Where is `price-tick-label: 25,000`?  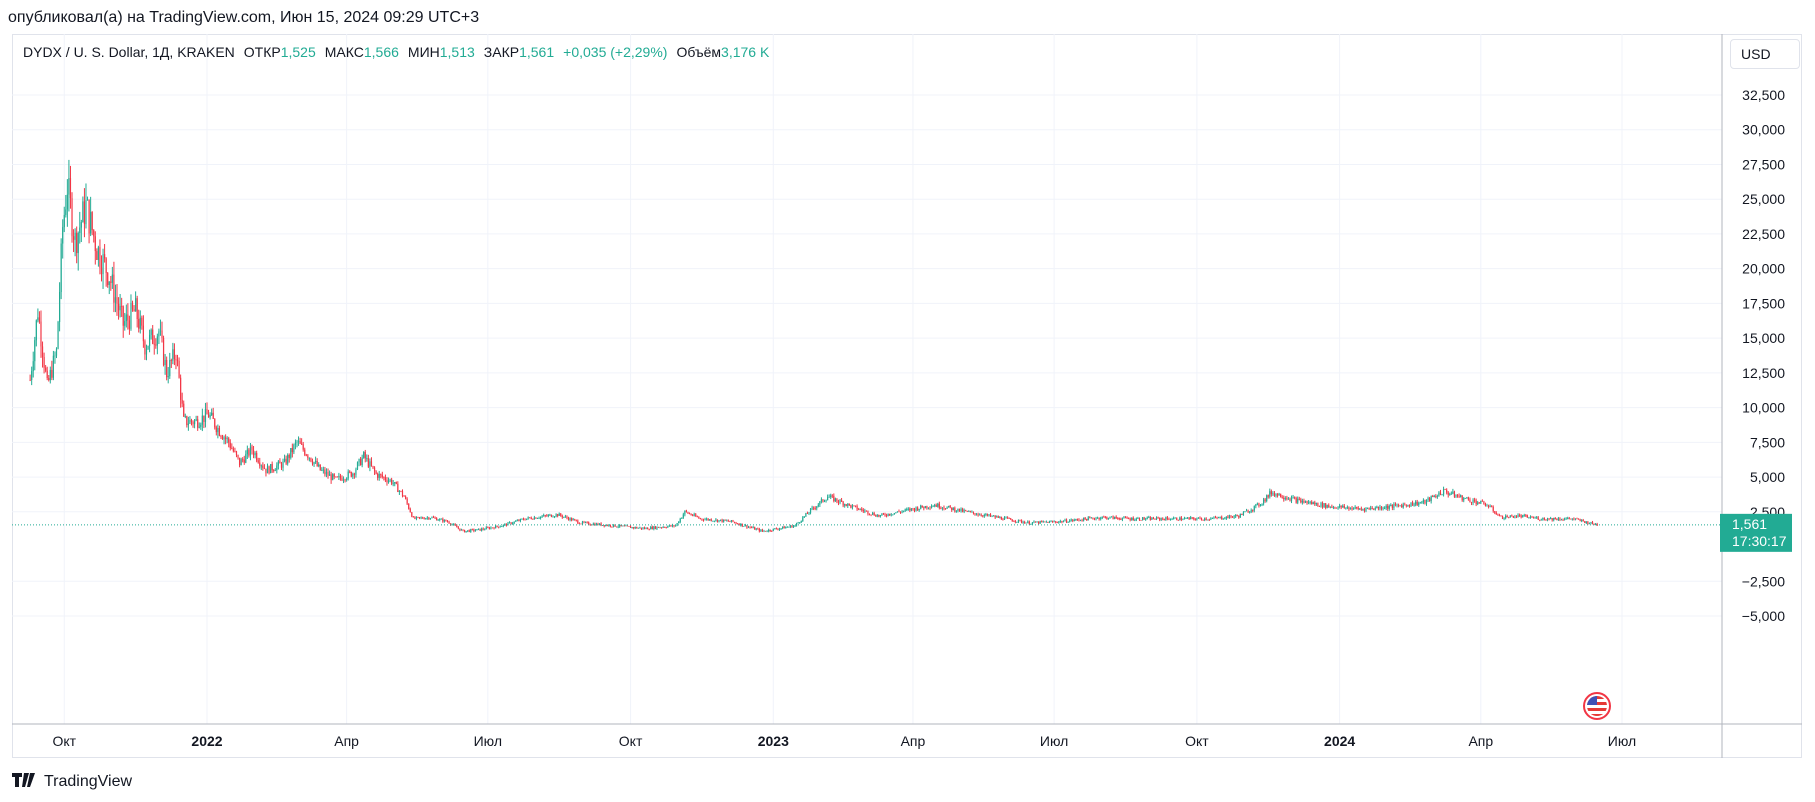 price-tick-label: 25,000 is located at coordinates (1763, 199).